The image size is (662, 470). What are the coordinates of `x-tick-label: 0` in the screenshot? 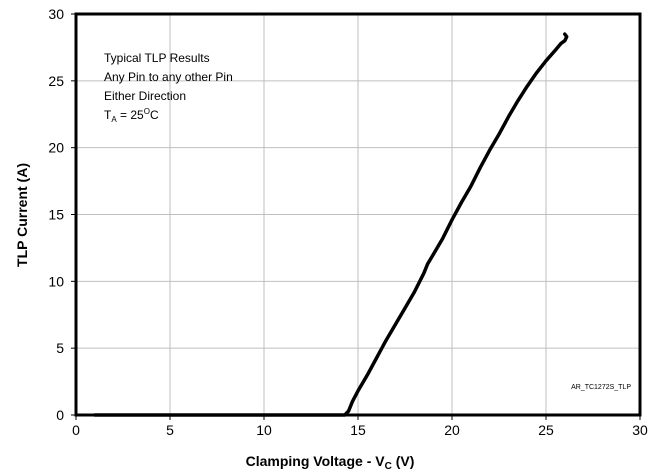 It's located at (76, 430).